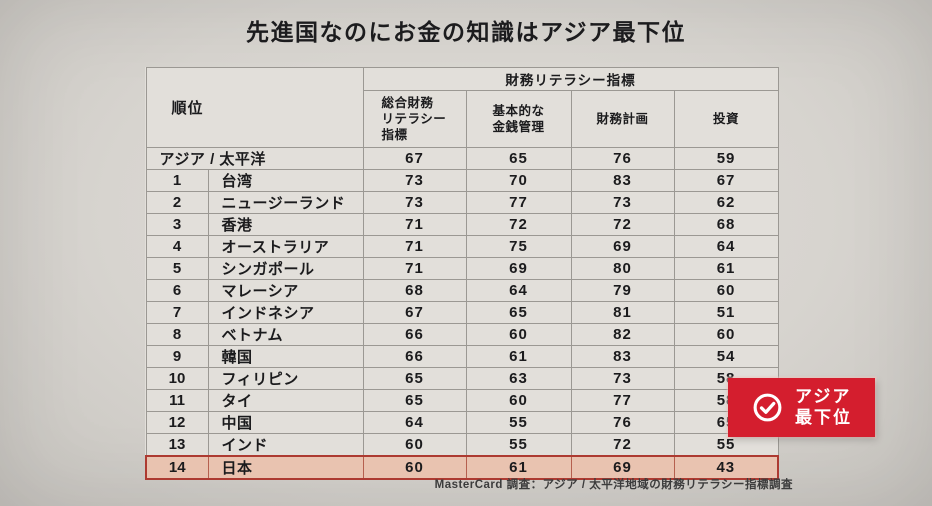 The image size is (932, 506). What do you see at coordinates (177, 422) in the screenshot?
I see `row-rank: 12` at bounding box center [177, 422].